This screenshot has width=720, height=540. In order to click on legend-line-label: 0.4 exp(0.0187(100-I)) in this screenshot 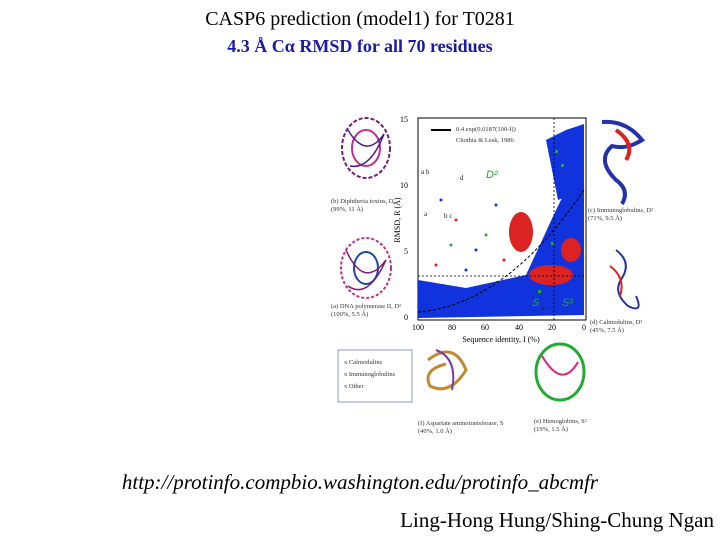, I will do `click(486, 129)`.